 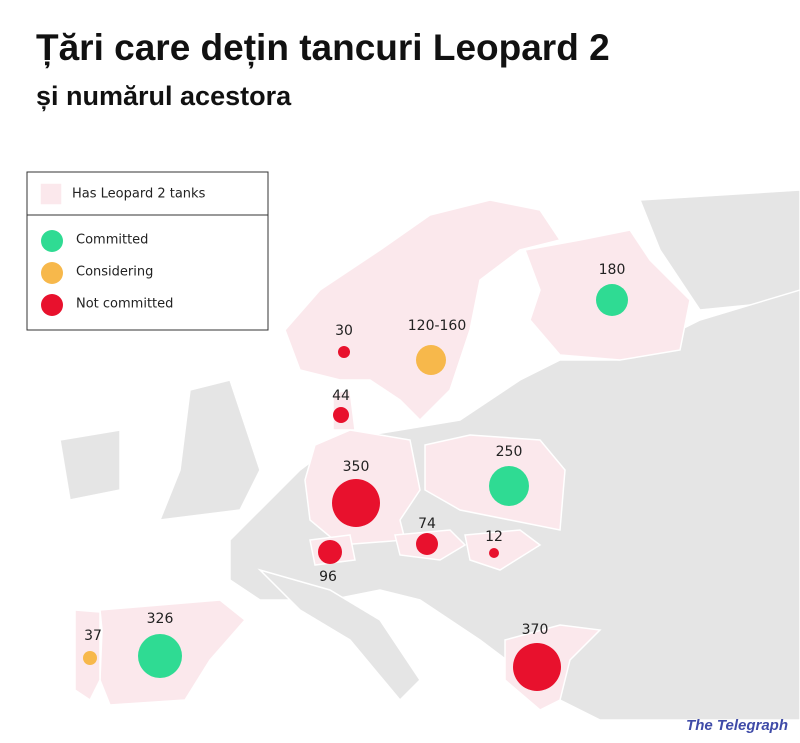 I want to click on legend-label: Committed, so click(x=112, y=240).